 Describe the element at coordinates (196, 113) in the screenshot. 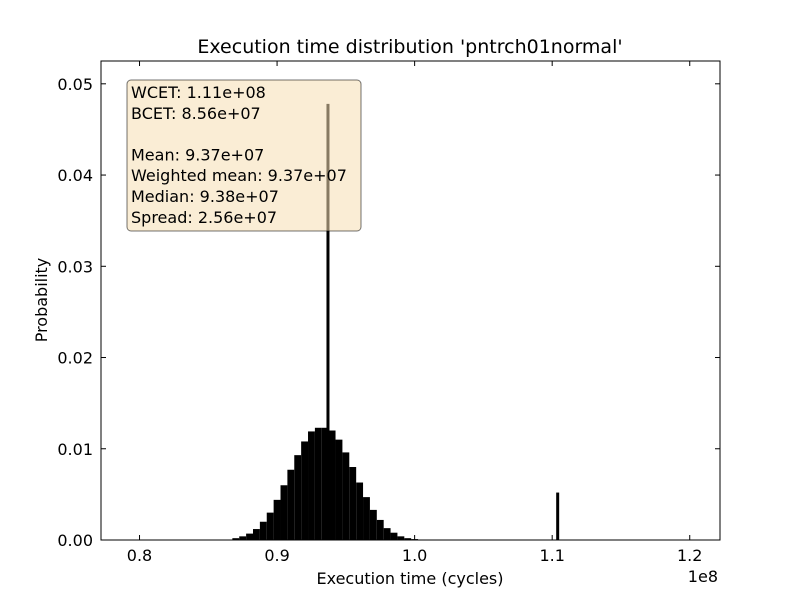

I see `stats-line: BCET: 8.56e+07` at that location.